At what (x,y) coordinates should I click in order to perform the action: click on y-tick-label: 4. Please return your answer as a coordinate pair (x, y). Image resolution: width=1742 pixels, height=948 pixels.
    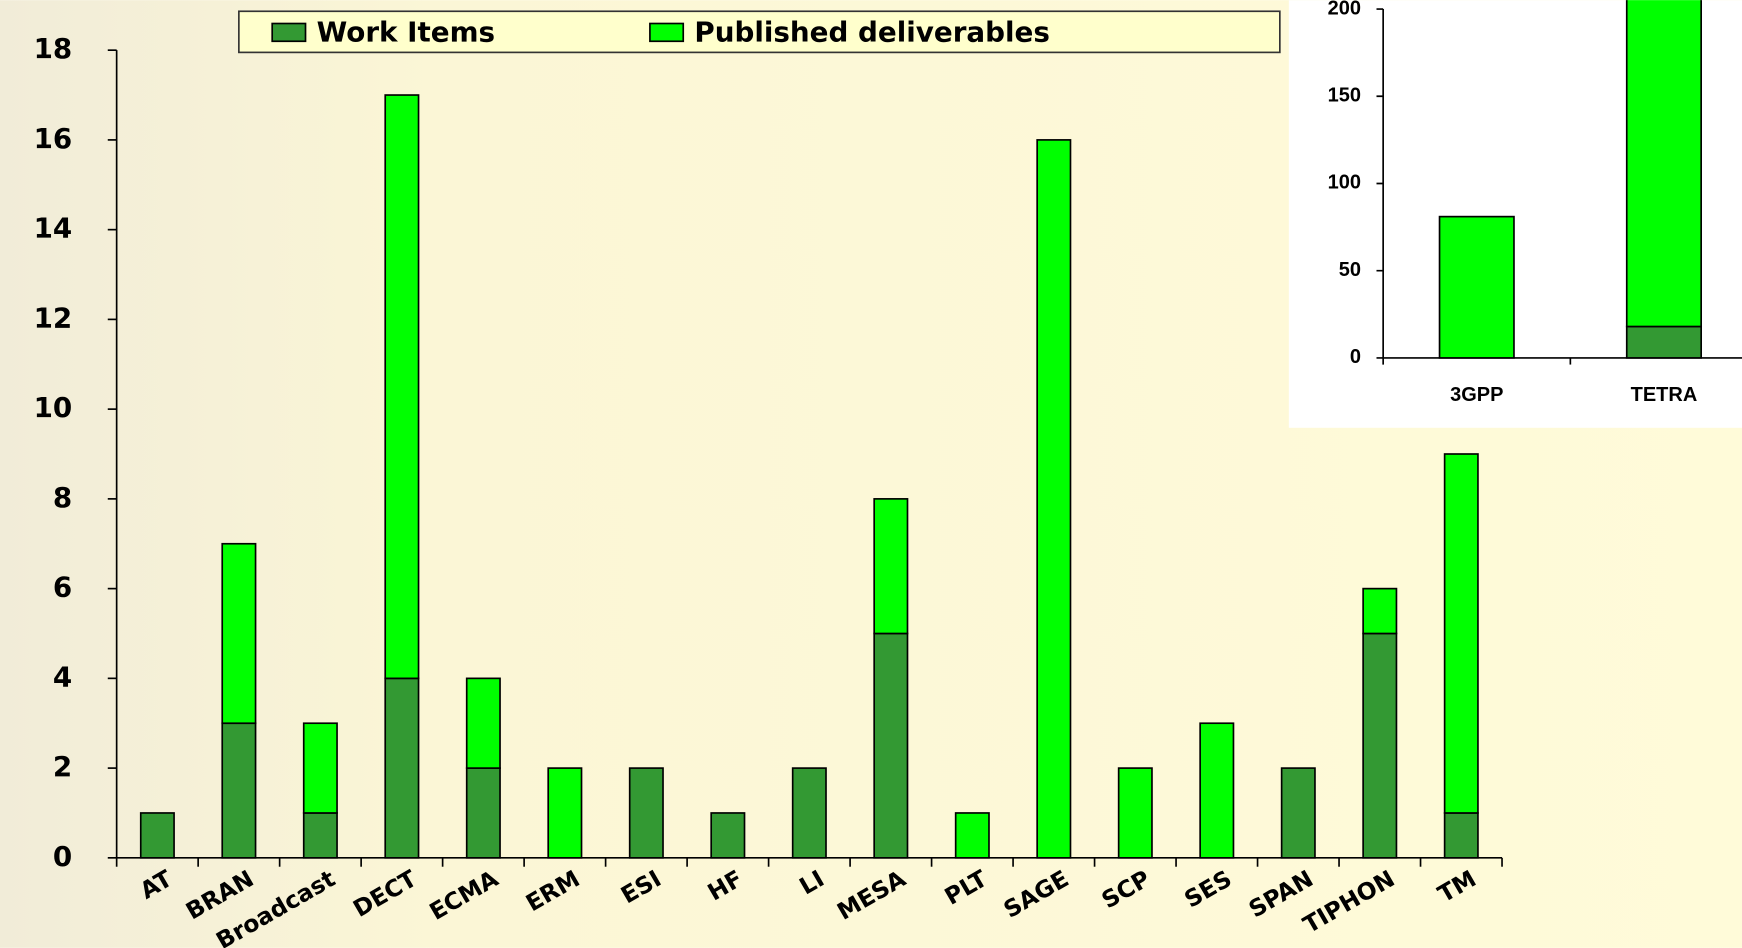
    Looking at the image, I should click on (62, 676).